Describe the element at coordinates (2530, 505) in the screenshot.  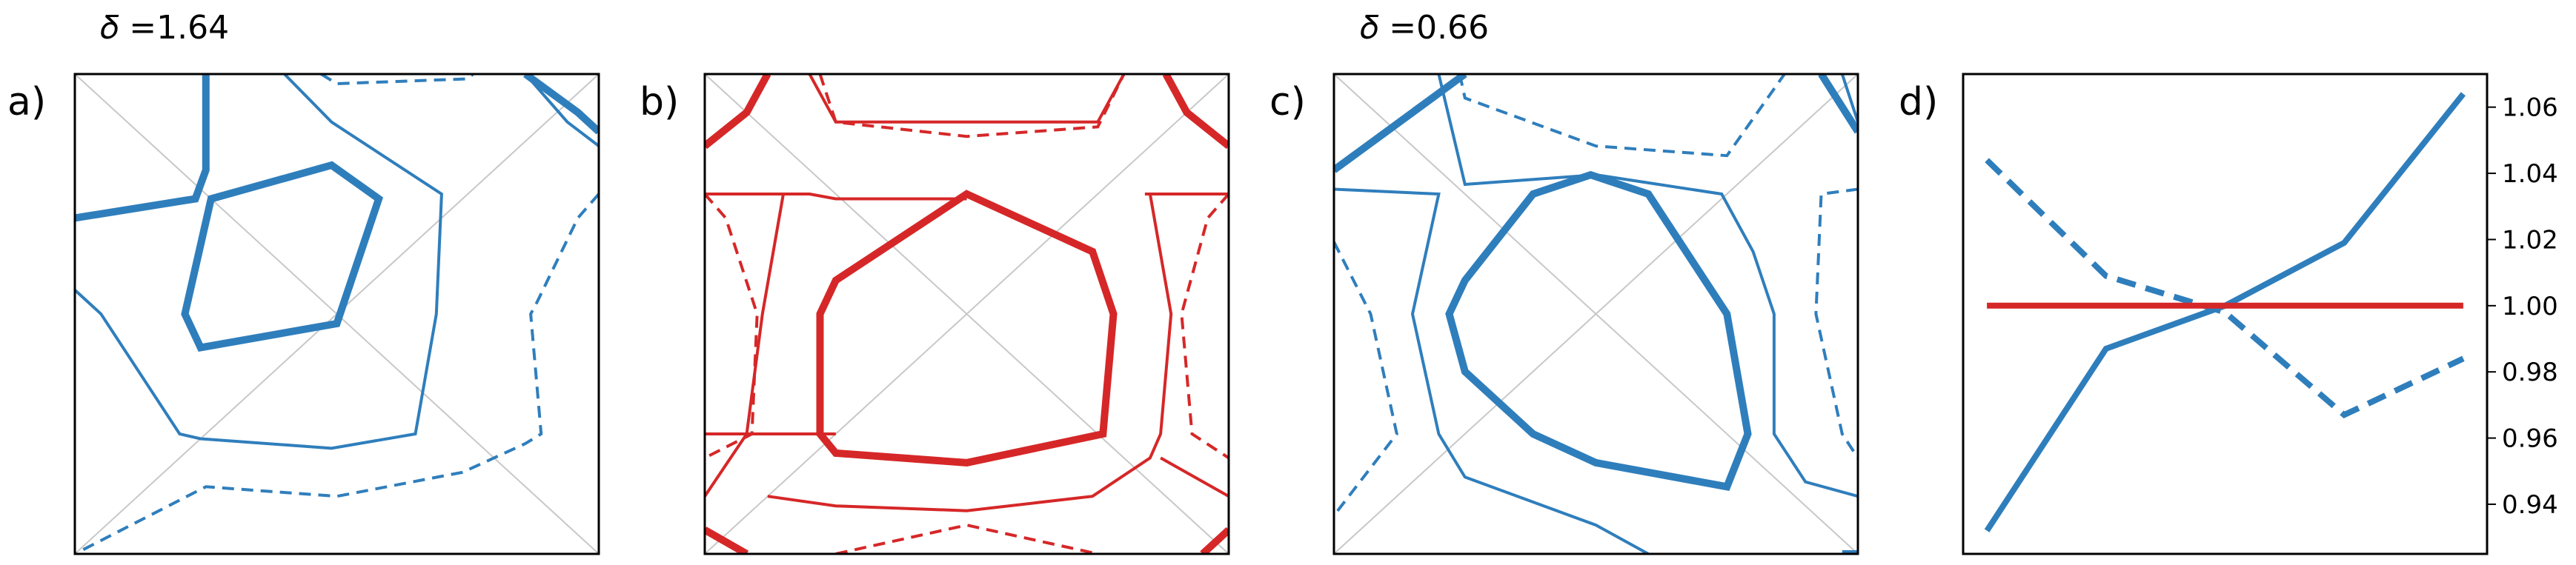
I see `y-tick-label: 0.94` at that location.